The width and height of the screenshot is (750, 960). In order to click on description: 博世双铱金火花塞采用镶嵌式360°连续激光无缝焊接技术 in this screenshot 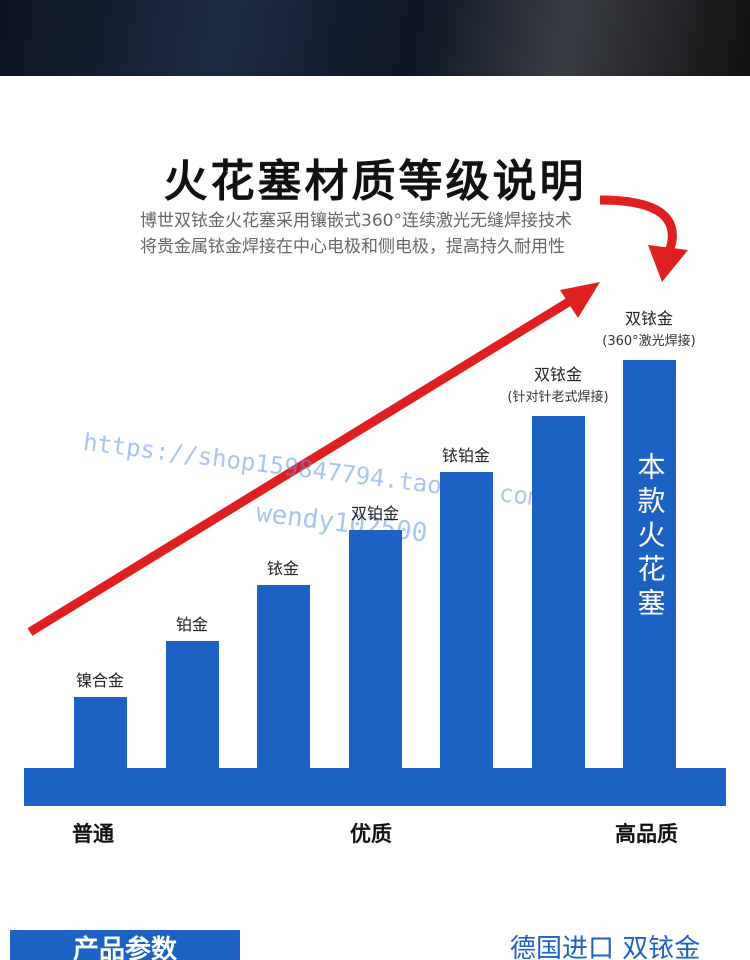, I will do `click(356, 221)`.